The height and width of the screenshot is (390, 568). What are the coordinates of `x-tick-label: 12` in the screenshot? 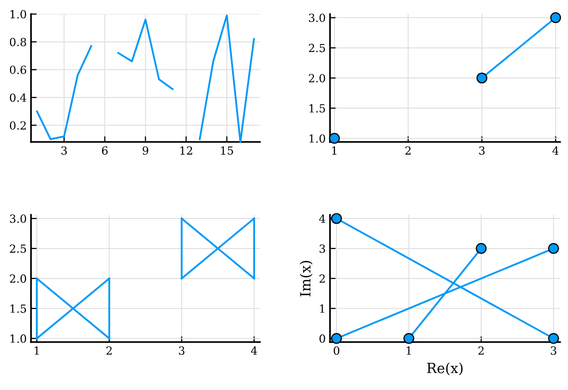 It's located at (186, 150).